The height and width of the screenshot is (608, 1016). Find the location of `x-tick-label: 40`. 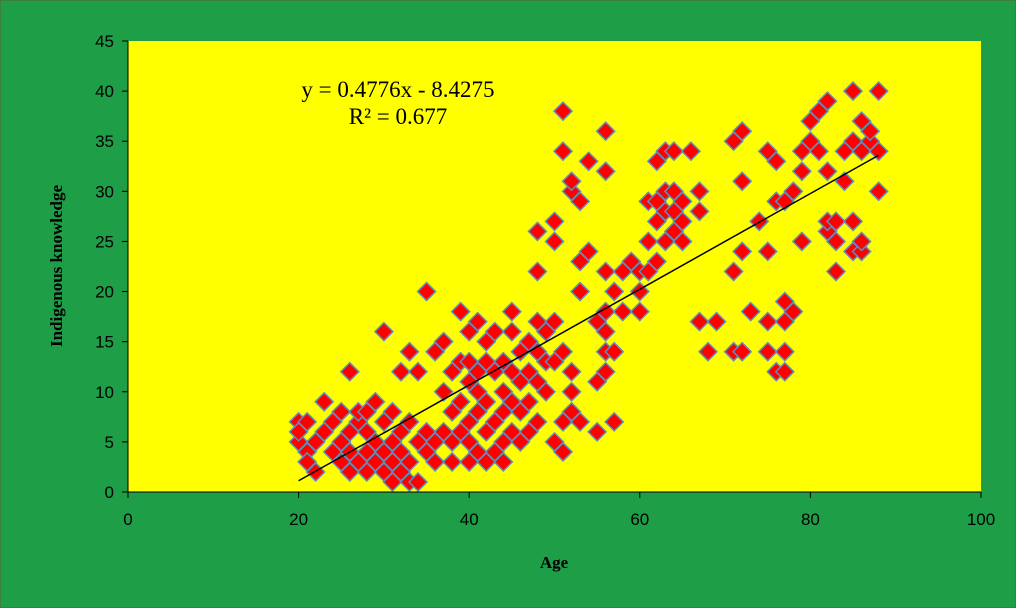

x-tick-label: 40 is located at coordinates (469, 519).